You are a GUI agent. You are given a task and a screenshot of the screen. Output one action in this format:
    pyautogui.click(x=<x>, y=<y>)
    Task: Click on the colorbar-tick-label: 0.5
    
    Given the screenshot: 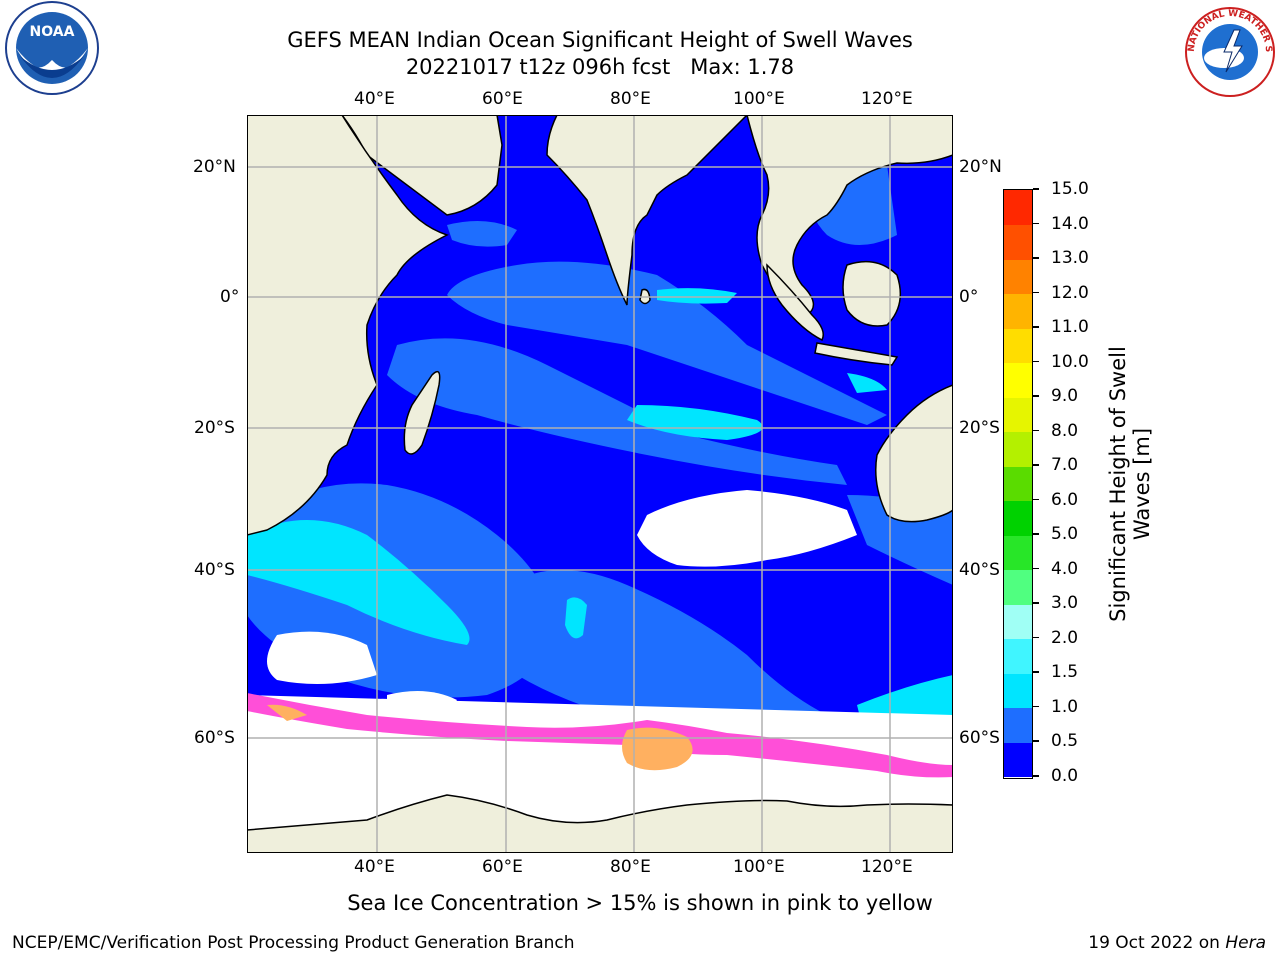 What is the action you would take?
    pyautogui.click(x=1065, y=741)
    